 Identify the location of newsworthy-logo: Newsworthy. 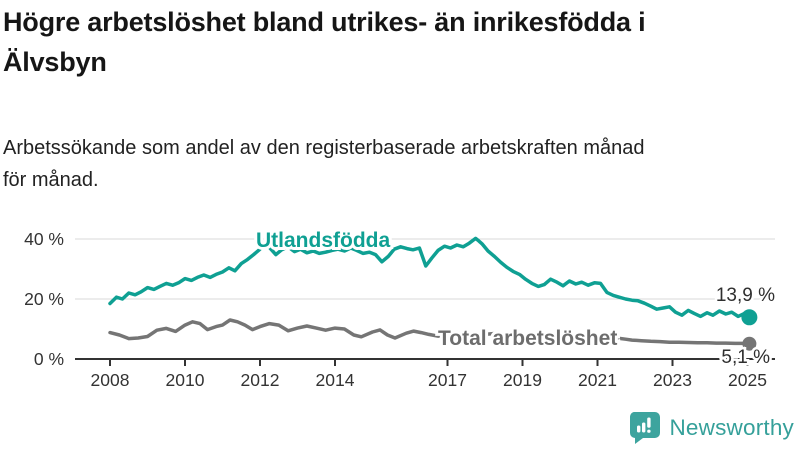
(712, 428).